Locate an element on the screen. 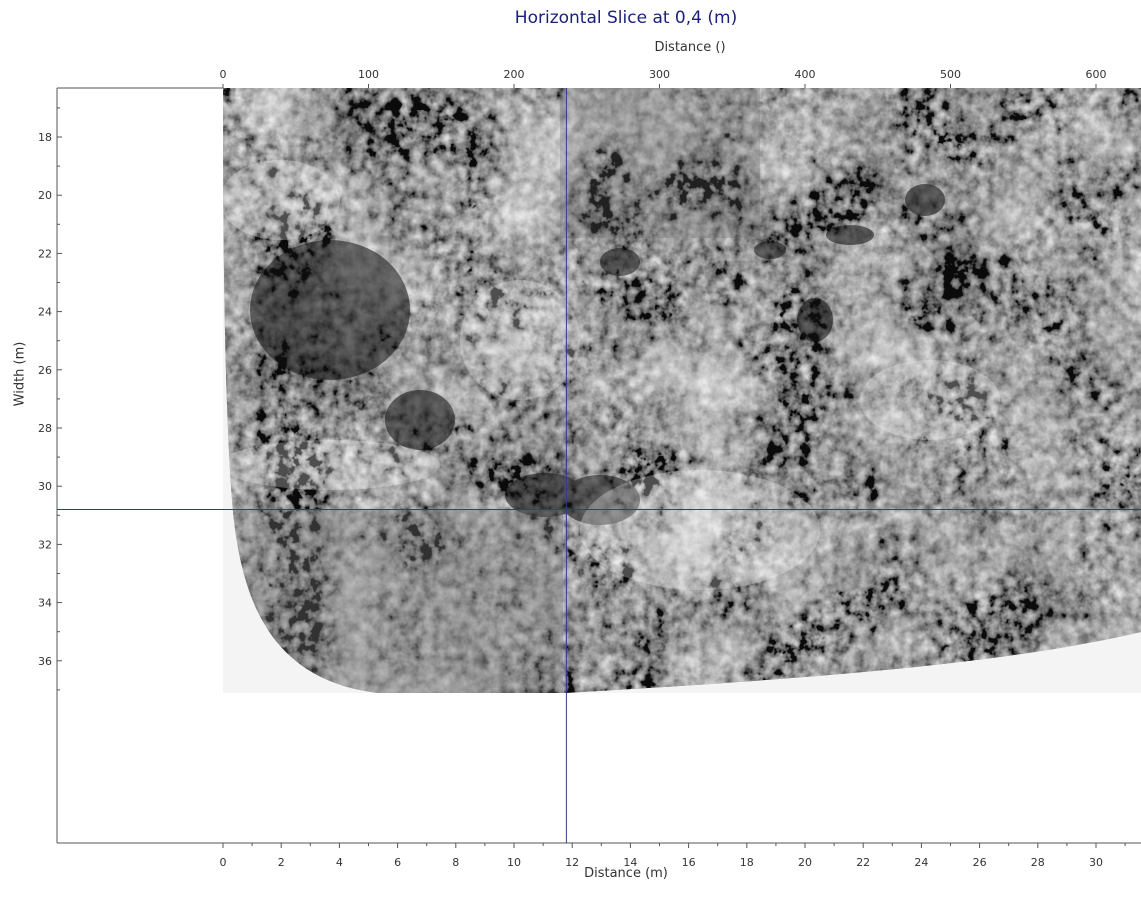 The image size is (1141, 897). left-tick-label: 32 is located at coordinates (45, 544).